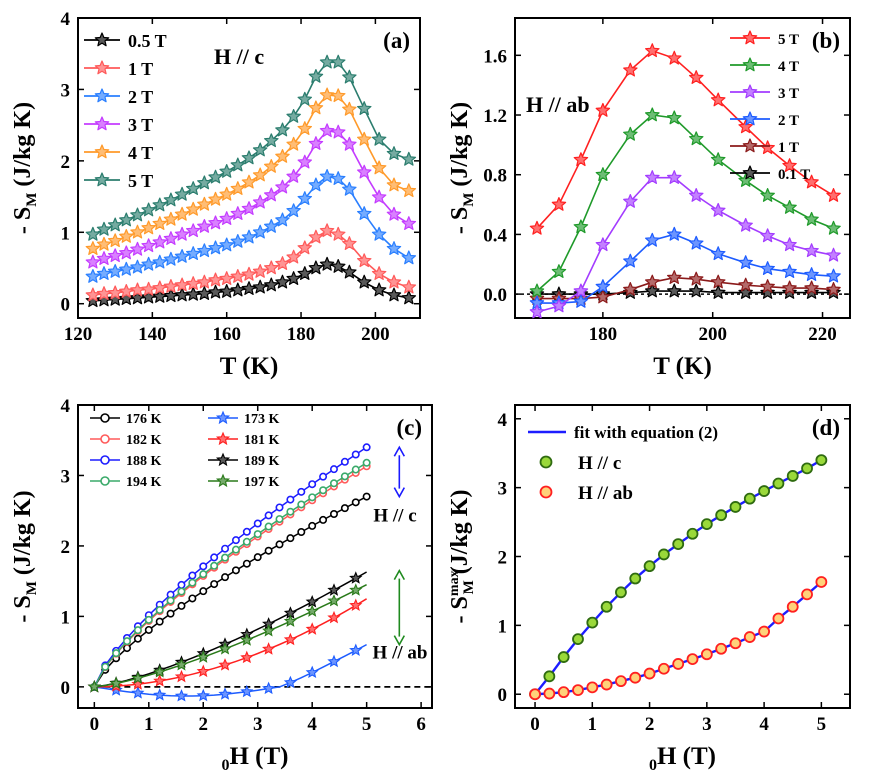 The image size is (872, 783). What do you see at coordinates (262, 419) in the screenshot?
I see `legend-label: 173 K` at bounding box center [262, 419].